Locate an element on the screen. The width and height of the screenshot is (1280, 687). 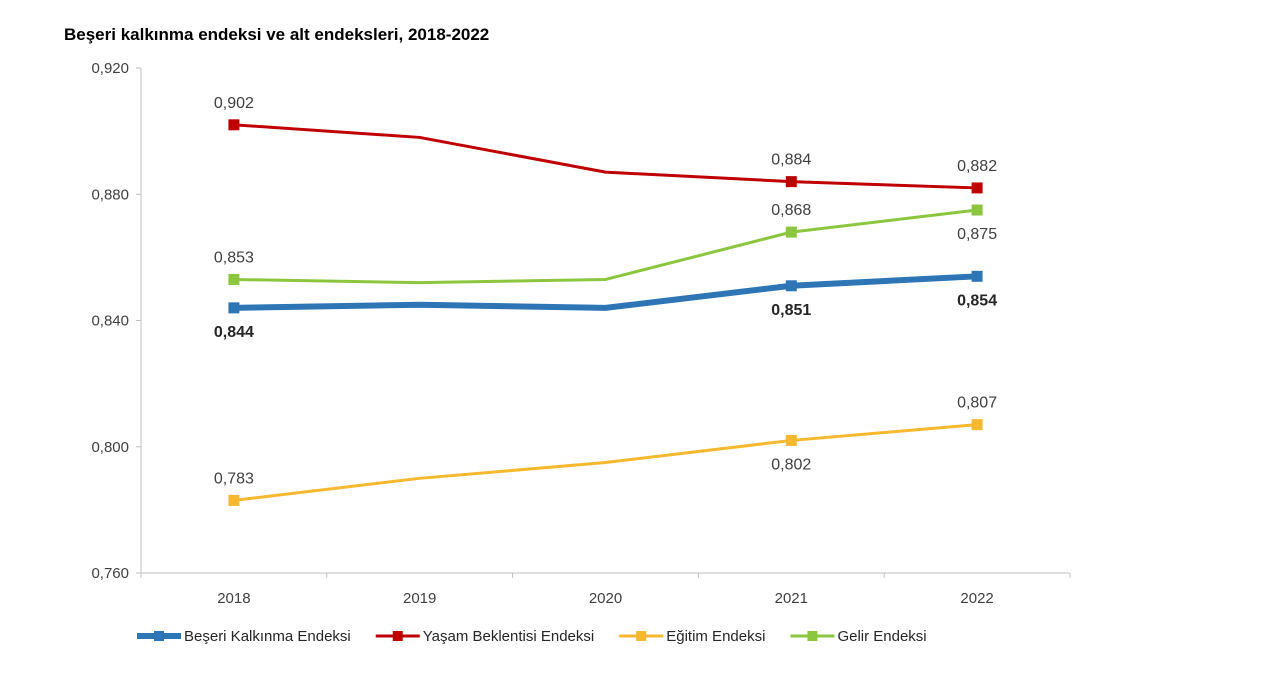
y-tick-label: 0,840 is located at coordinates (110, 321).